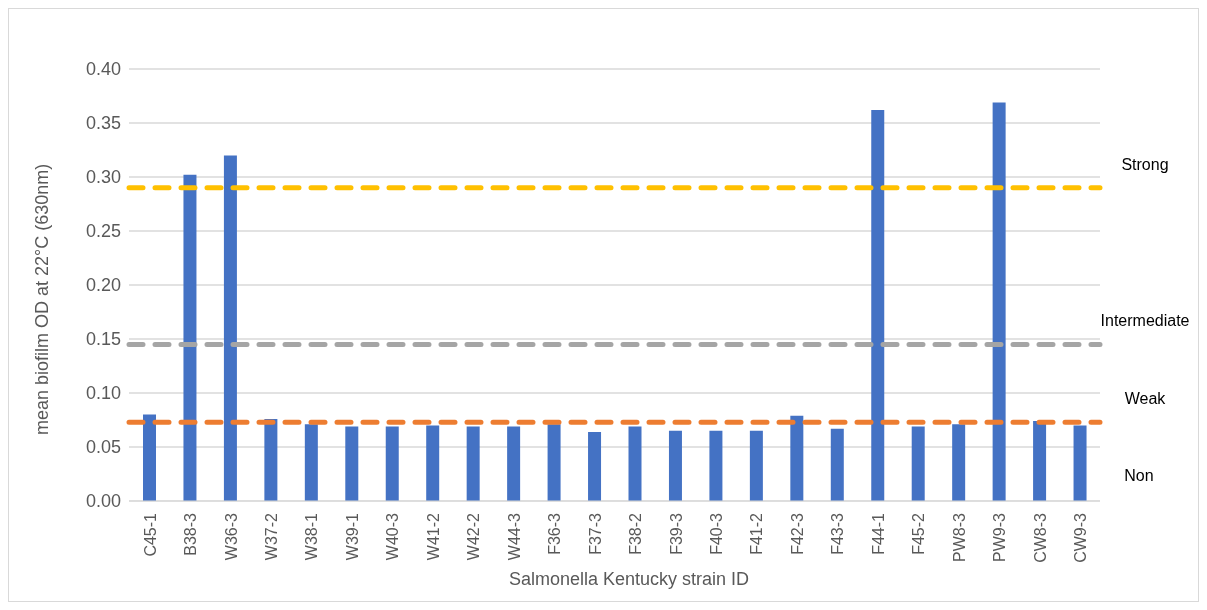 The height and width of the screenshot is (610, 1207). Describe the element at coordinates (555, 533) in the screenshot. I see `x-tick-label: F36-3` at that location.